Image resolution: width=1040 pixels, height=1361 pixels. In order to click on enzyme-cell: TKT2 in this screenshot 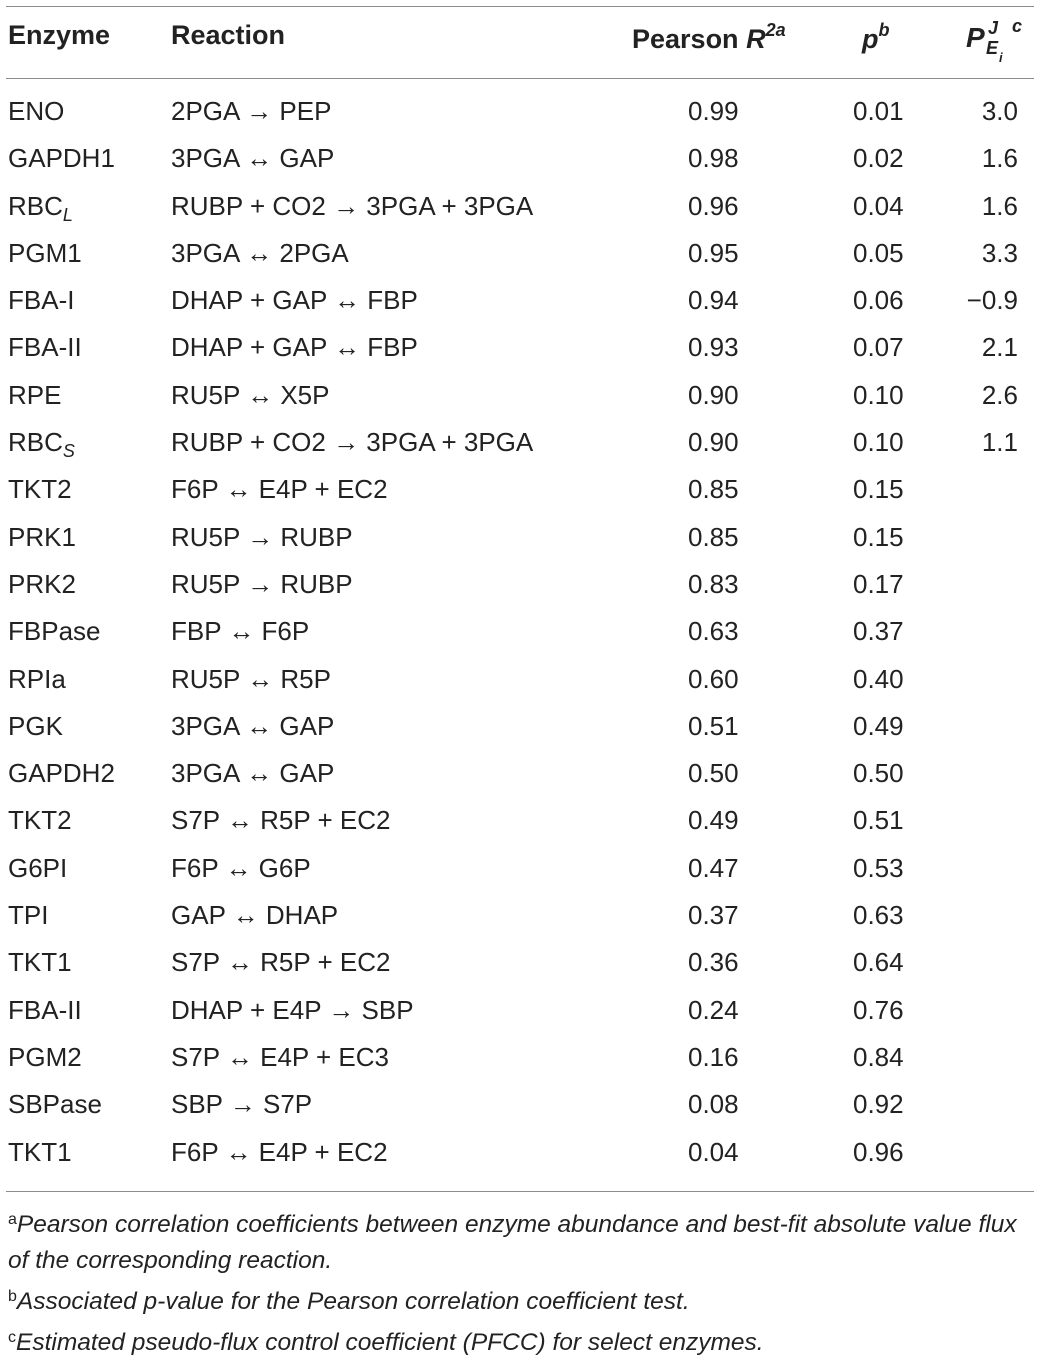, I will do `click(40, 820)`.